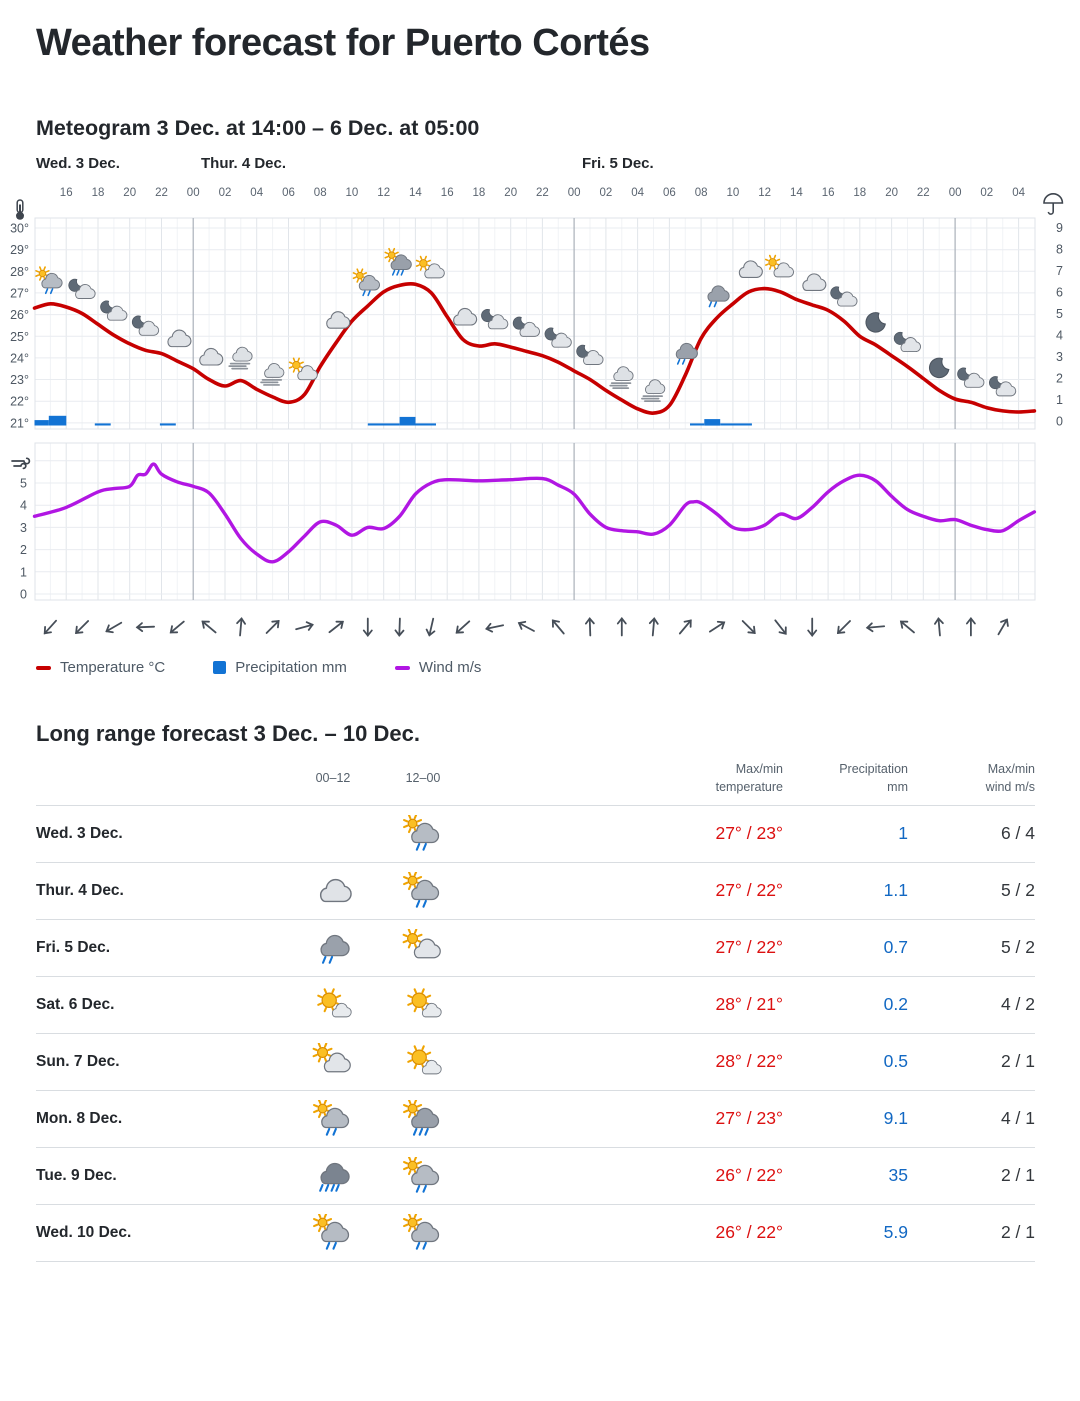  Describe the element at coordinates (1017, 833) in the screenshot. I see `row-maxmin-wind: 6 / 4` at that location.